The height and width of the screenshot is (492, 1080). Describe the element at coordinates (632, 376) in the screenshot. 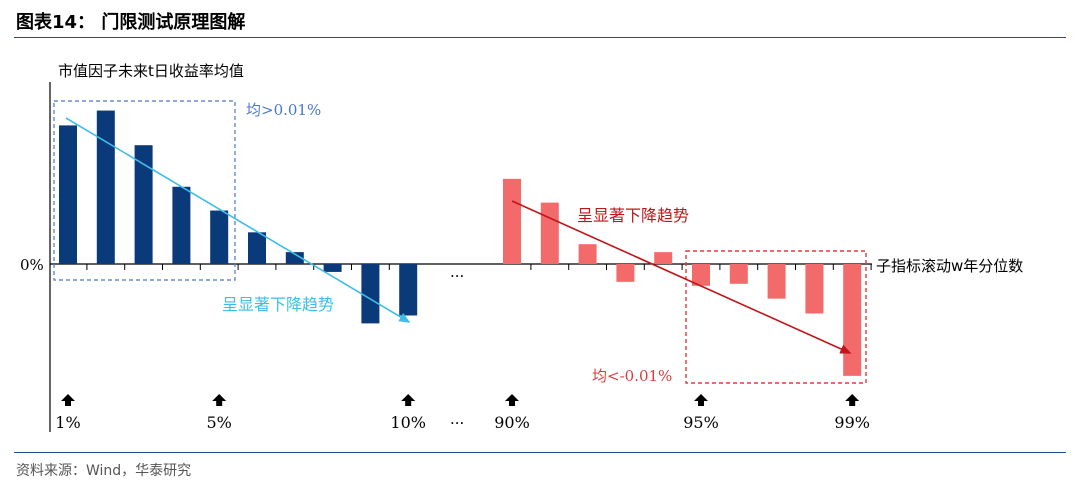

I see `red-box-label: 均<-0.01%` at that location.